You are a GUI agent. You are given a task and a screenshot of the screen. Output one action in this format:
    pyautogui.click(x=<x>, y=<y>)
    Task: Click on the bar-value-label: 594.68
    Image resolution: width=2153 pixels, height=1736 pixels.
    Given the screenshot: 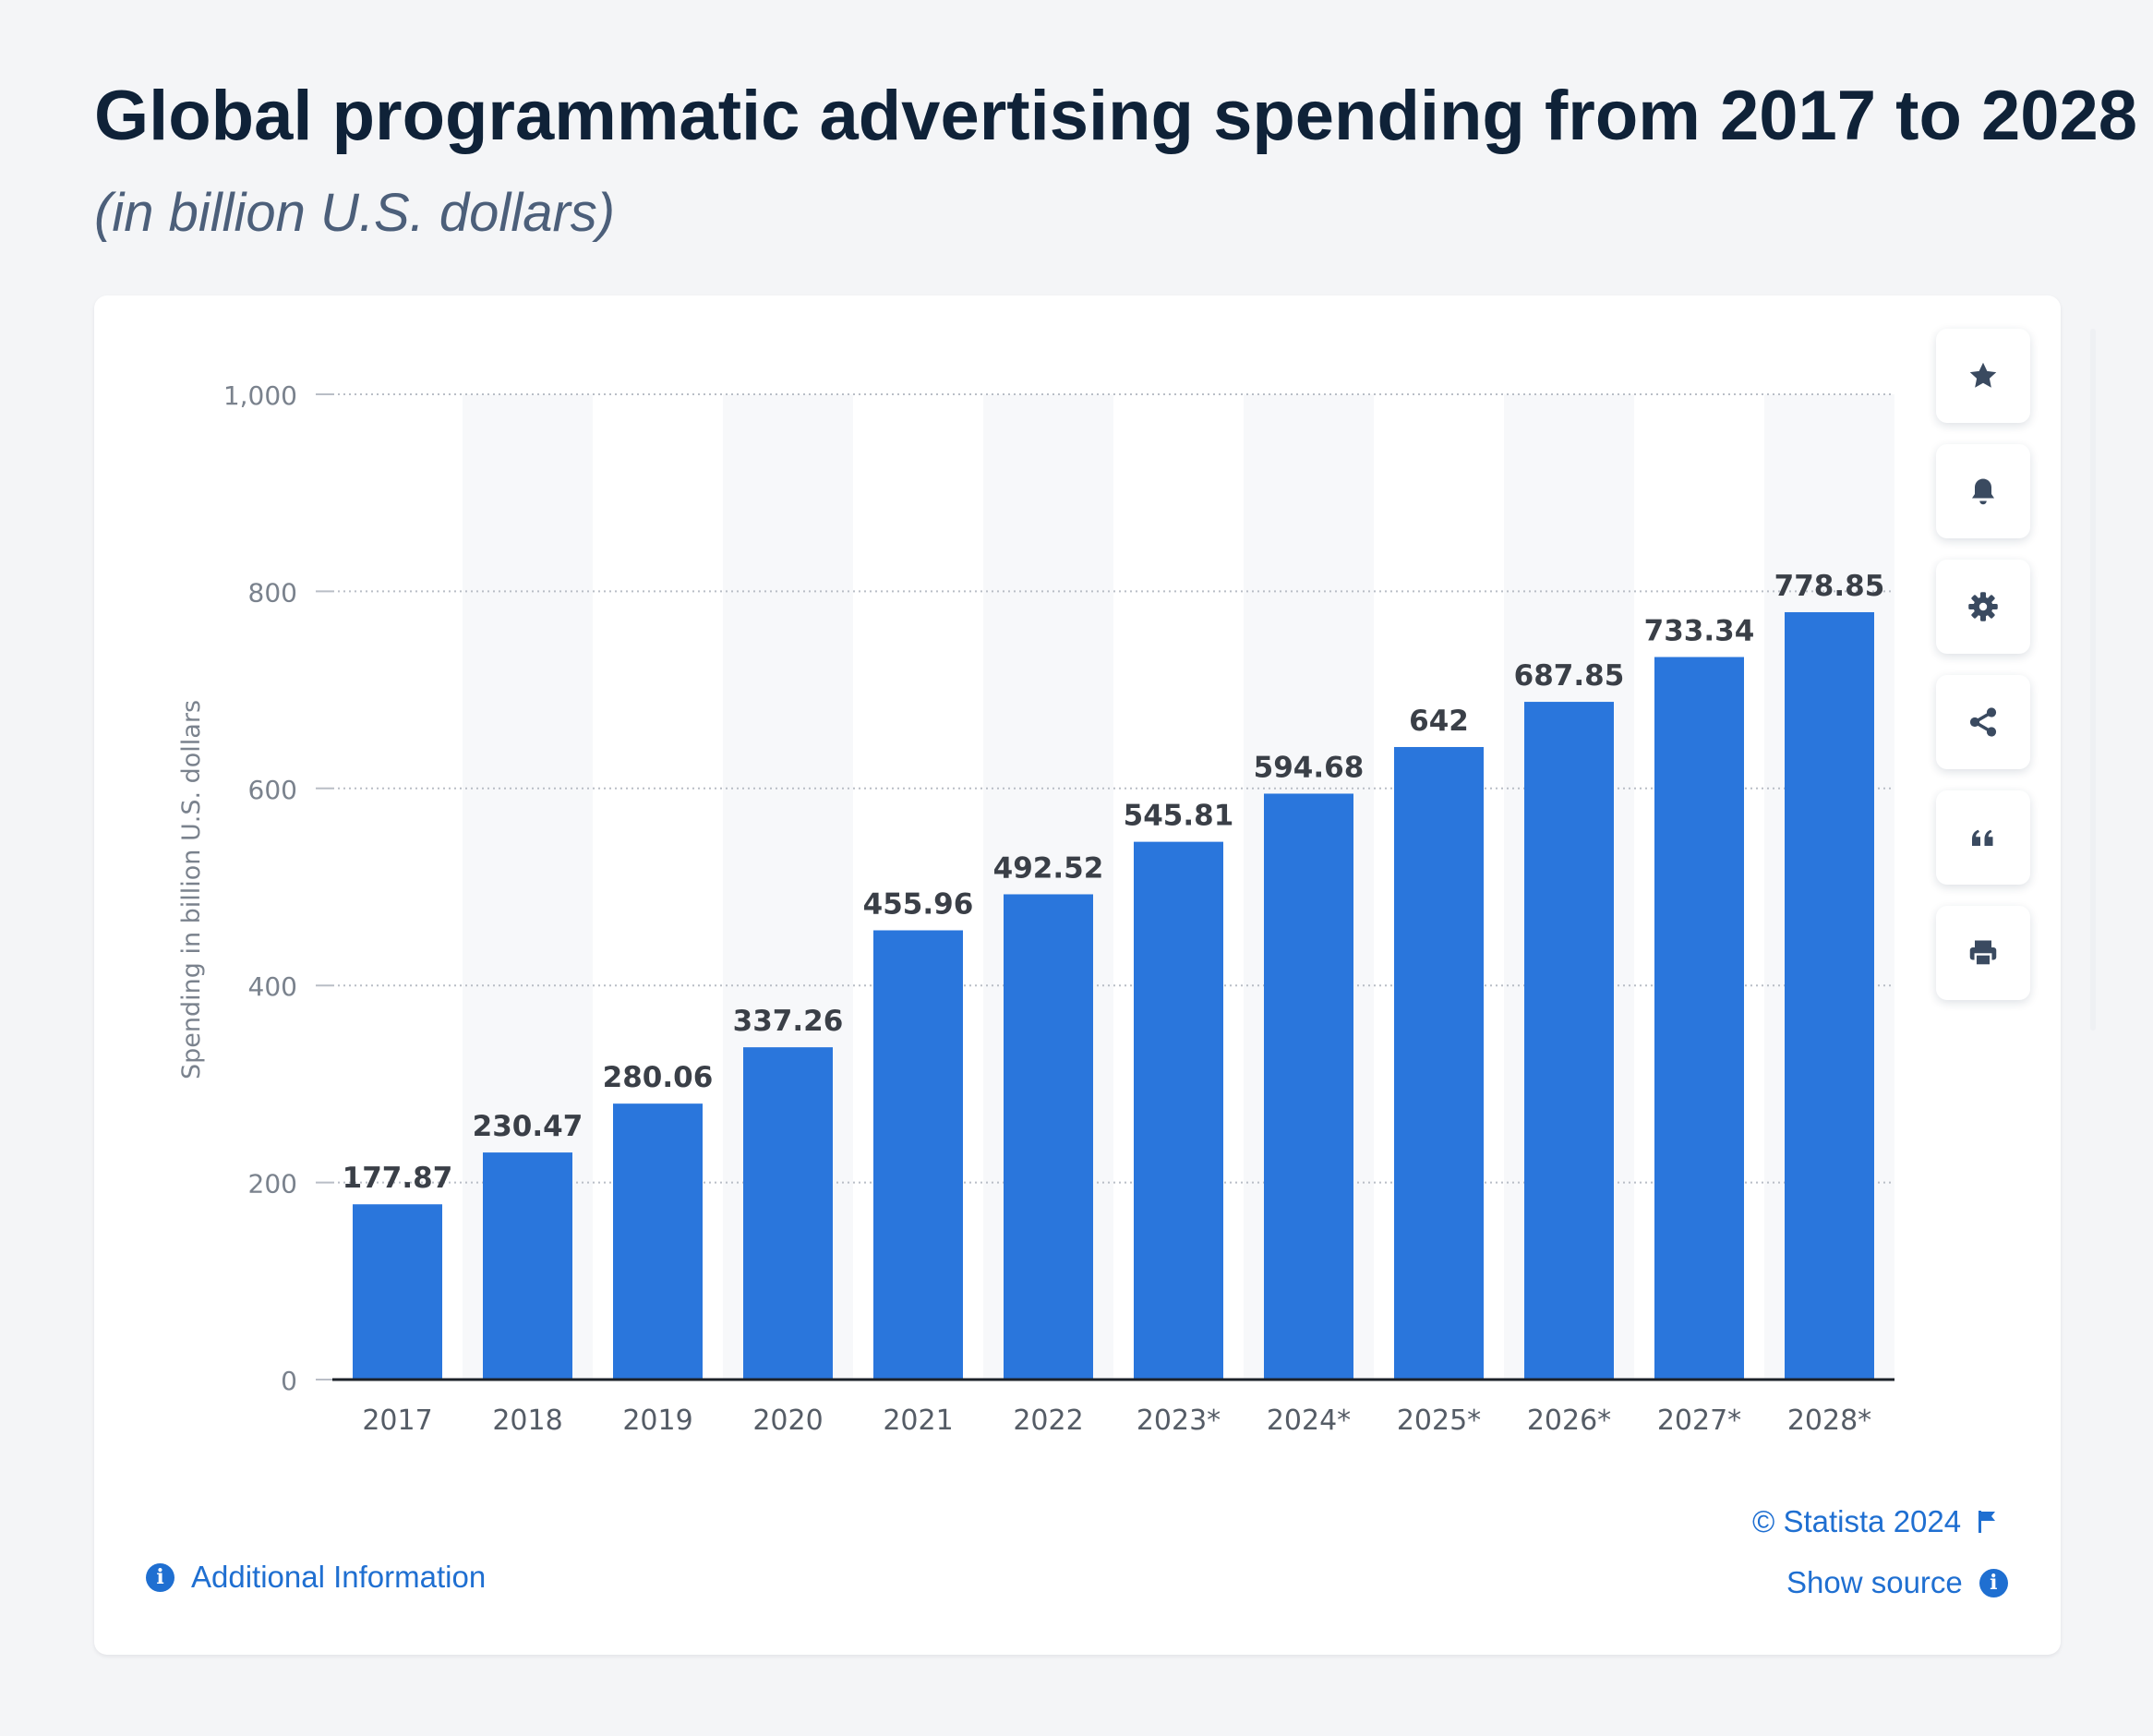 What is the action you would take?
    pyautogui.click(x=1309, y=768)
    